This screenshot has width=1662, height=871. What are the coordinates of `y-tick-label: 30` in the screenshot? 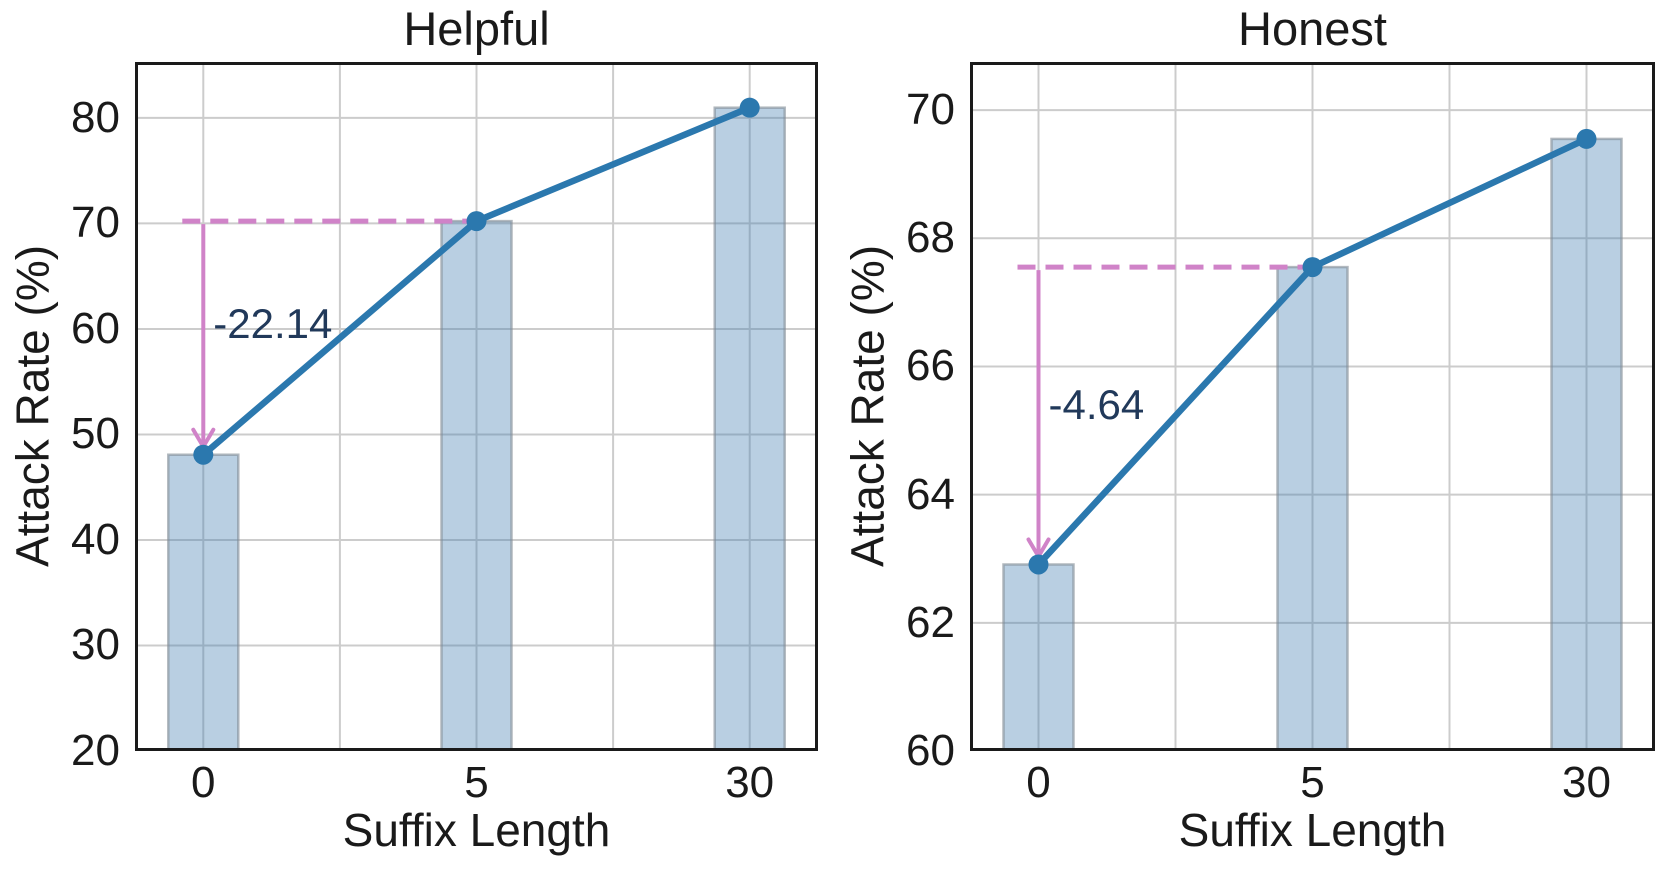 It's located at (95, 645).